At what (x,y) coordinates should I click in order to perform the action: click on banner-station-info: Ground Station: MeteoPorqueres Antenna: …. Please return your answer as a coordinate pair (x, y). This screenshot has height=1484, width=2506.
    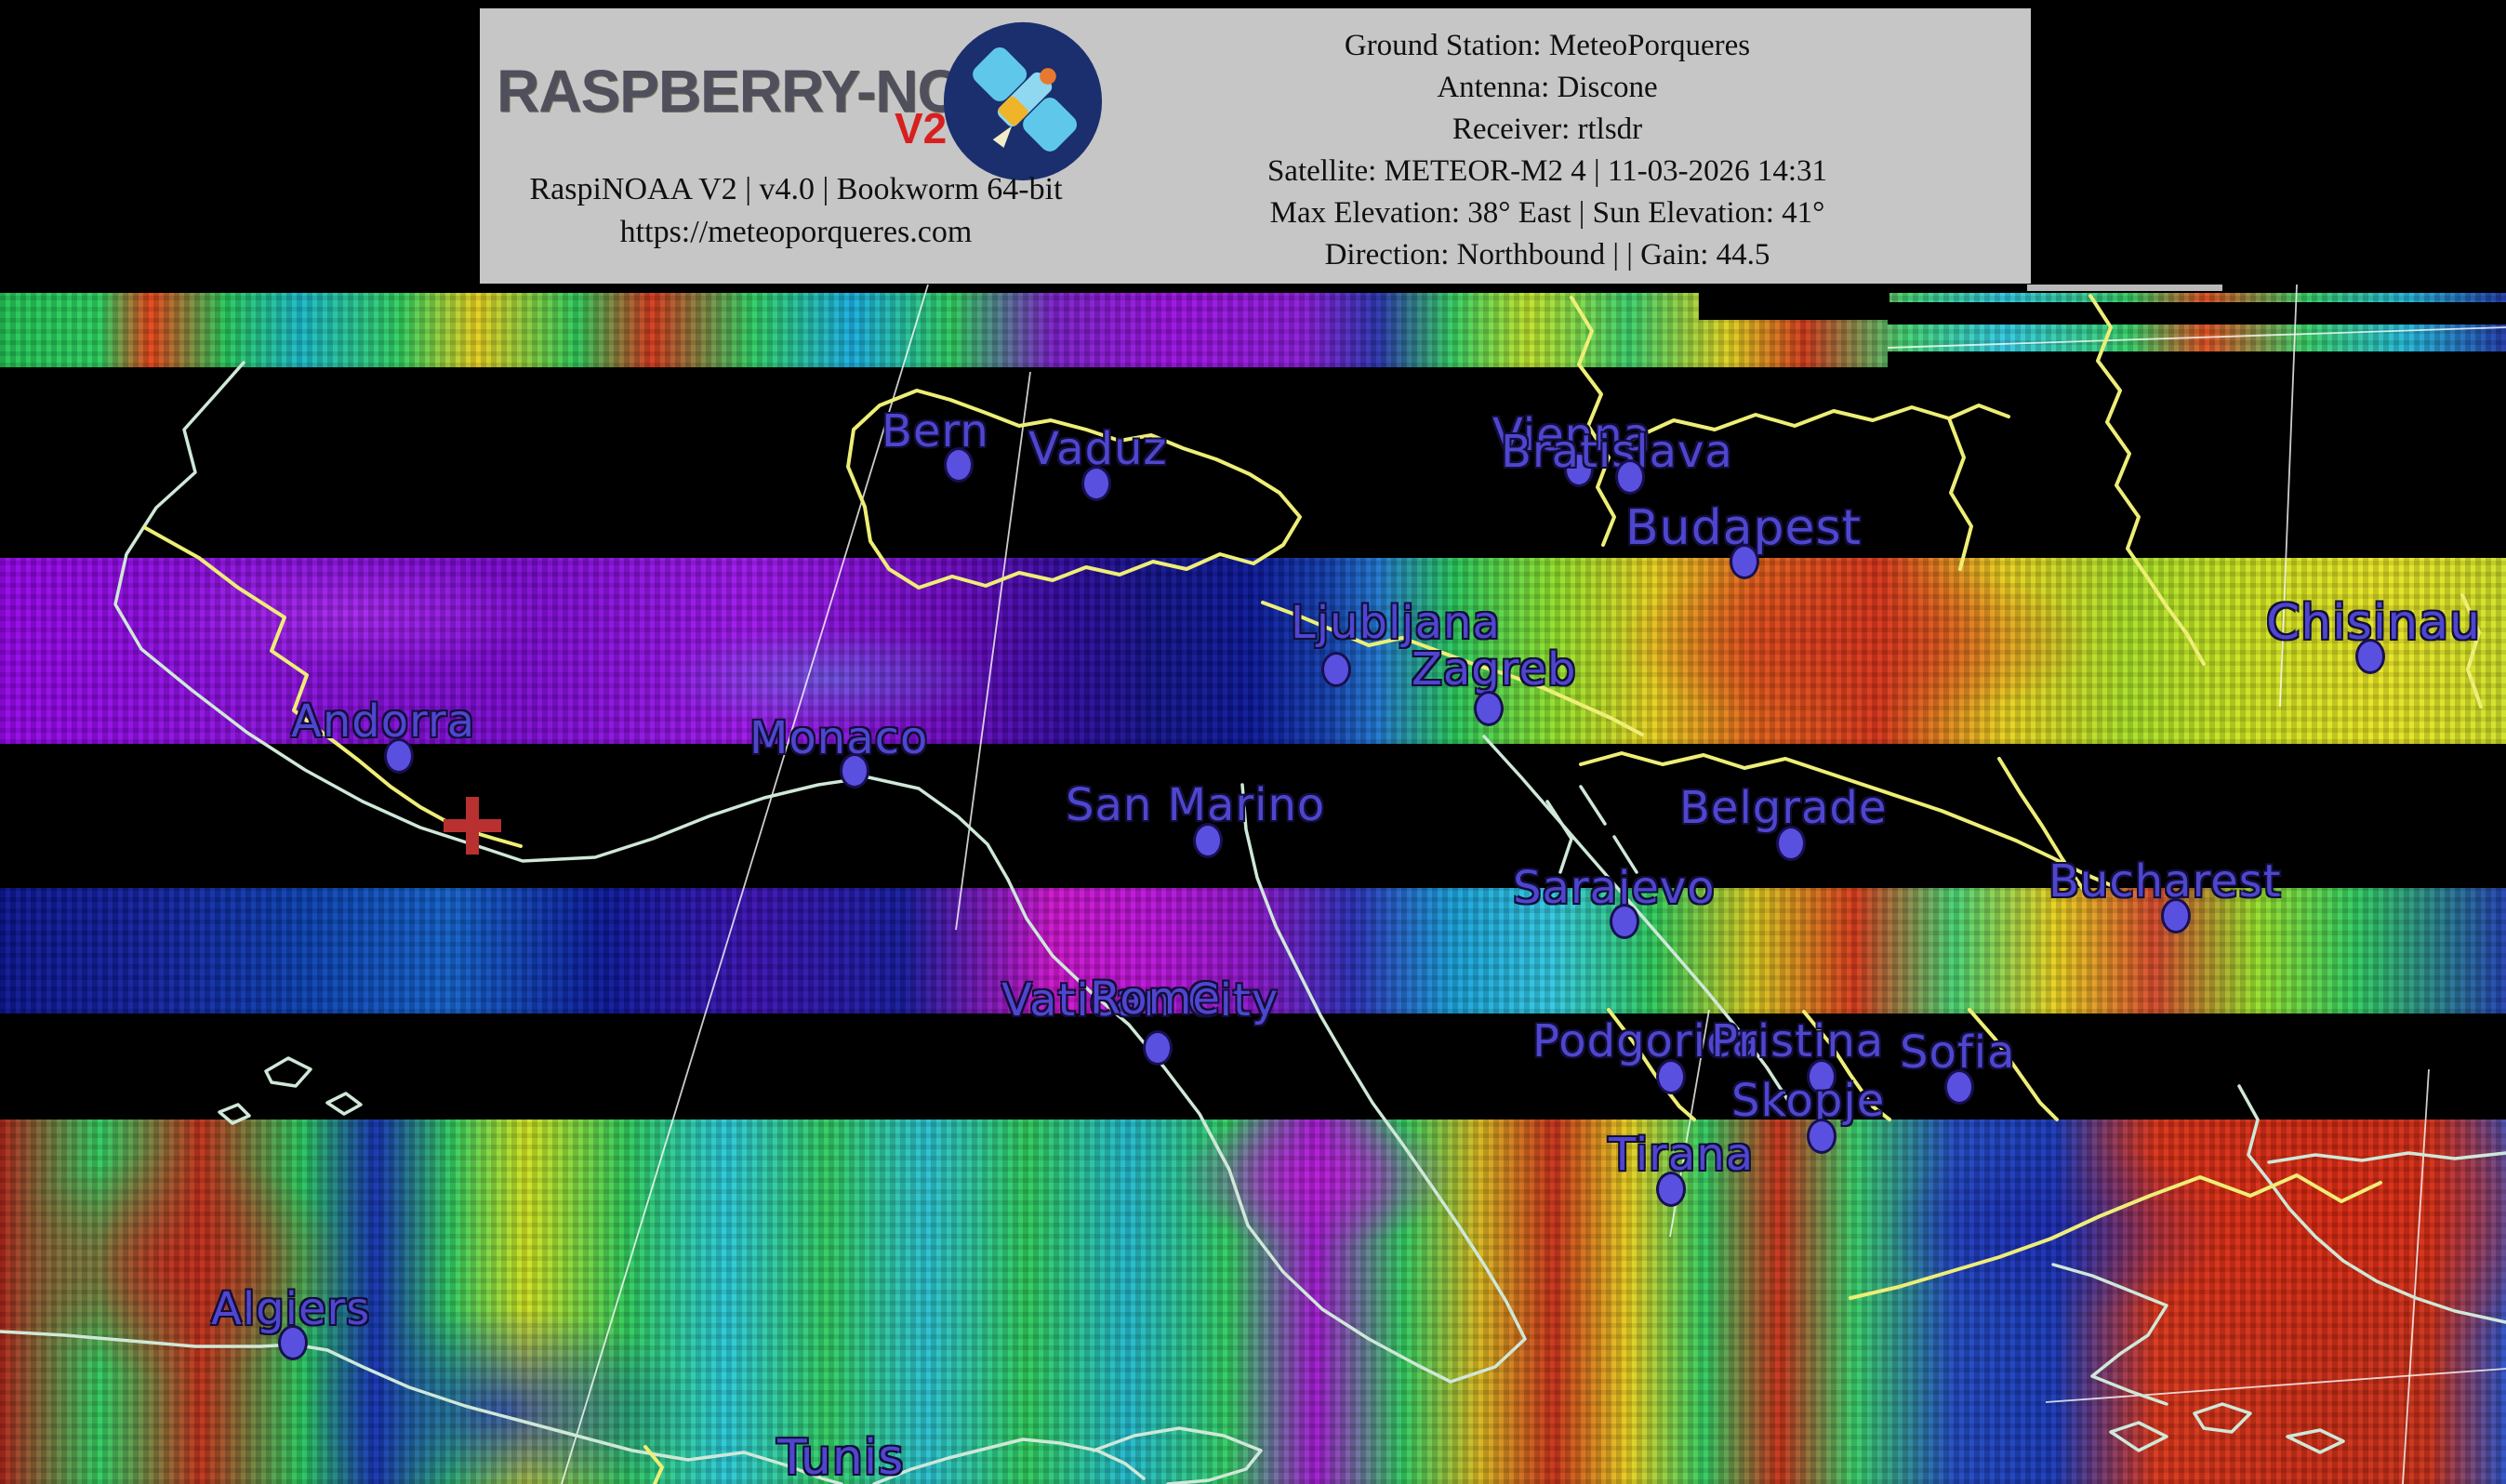
    Looking at the image, I should click on (1547, 150).